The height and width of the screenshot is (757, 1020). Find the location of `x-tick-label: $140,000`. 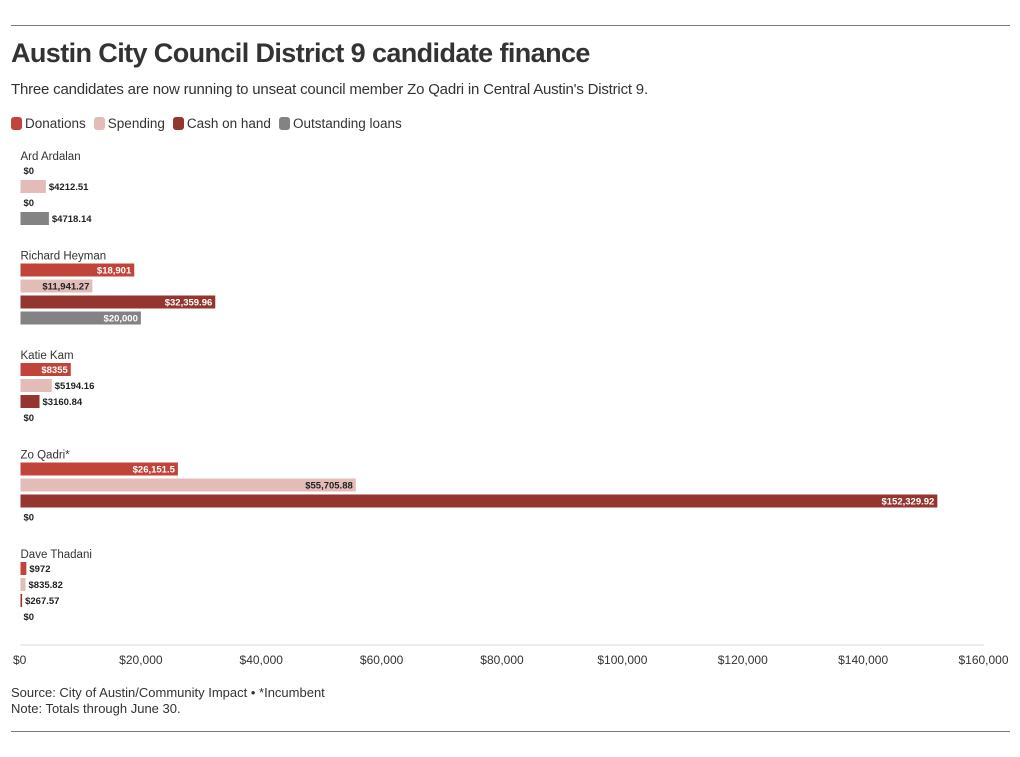

x-tick-label: $140,000 is located at coordinates (863, 660).